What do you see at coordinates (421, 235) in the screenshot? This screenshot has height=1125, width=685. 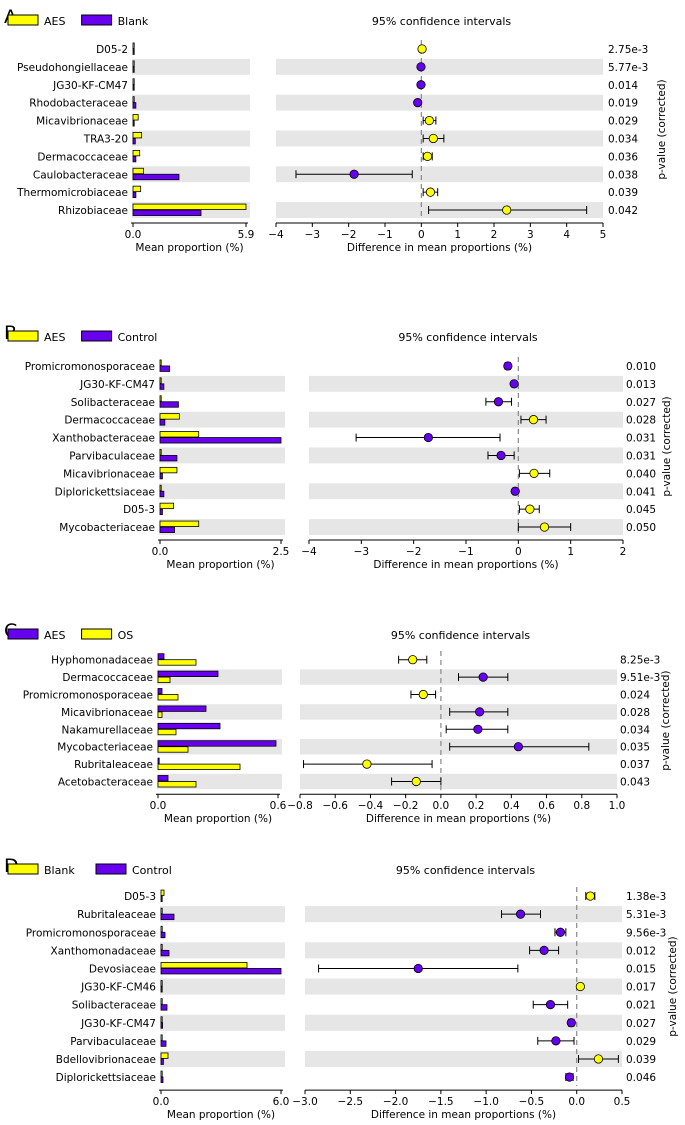 I see `diff-tick-label: 0` at bounding box center [421, 235].